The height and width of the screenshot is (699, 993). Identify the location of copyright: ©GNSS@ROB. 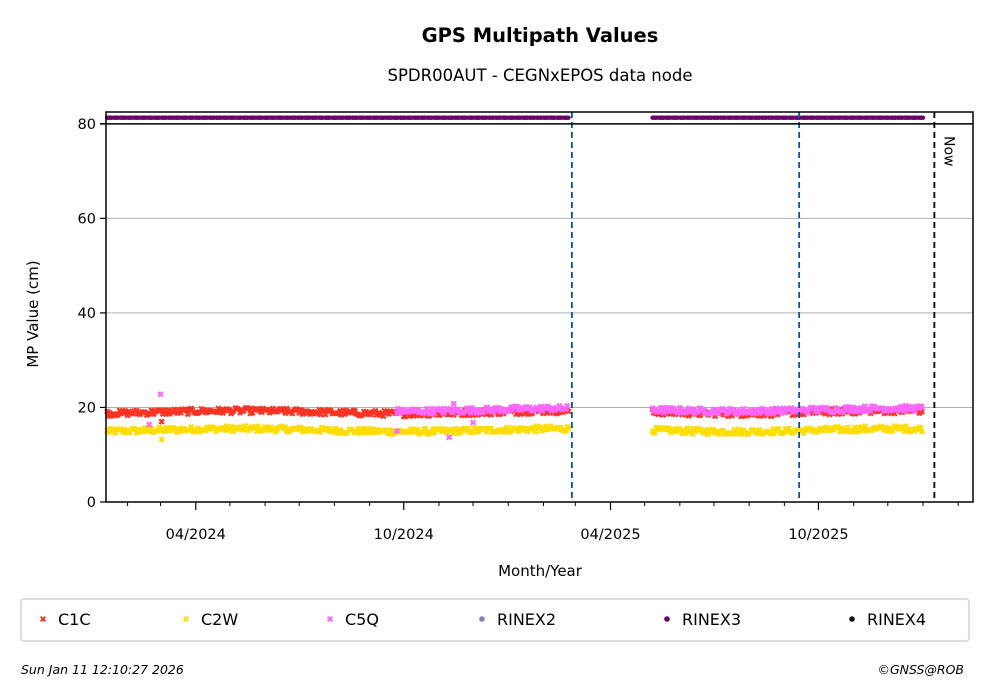
(920, 669).